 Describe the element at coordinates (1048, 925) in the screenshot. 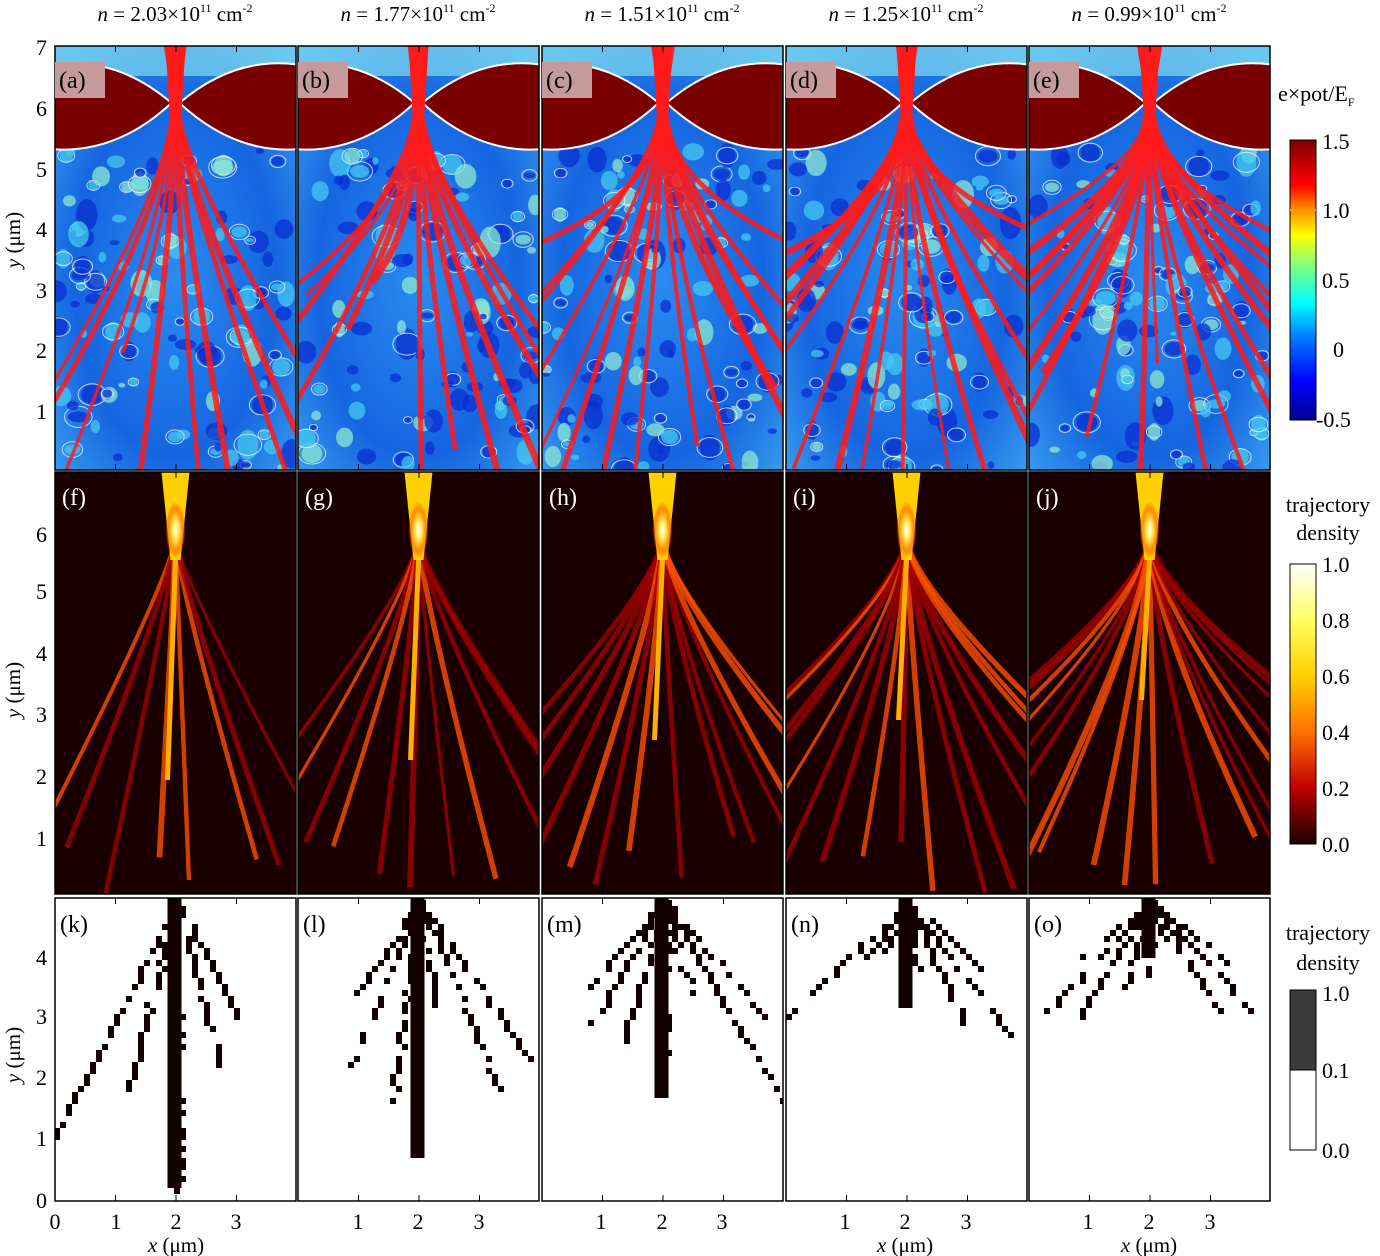

I see `panel-letter: (o)` at that location.